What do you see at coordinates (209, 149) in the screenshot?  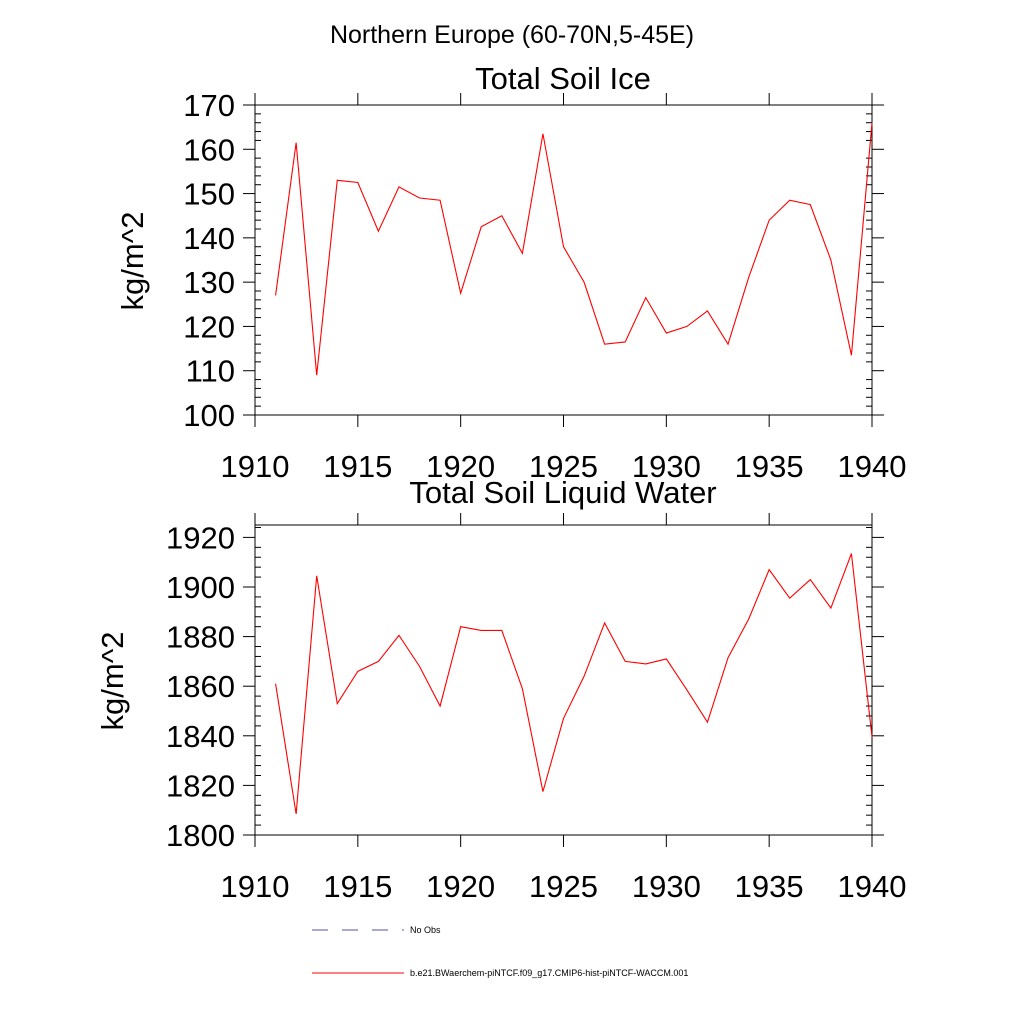 I see `y-tick-label: 160` at bounding box center [209, 149].